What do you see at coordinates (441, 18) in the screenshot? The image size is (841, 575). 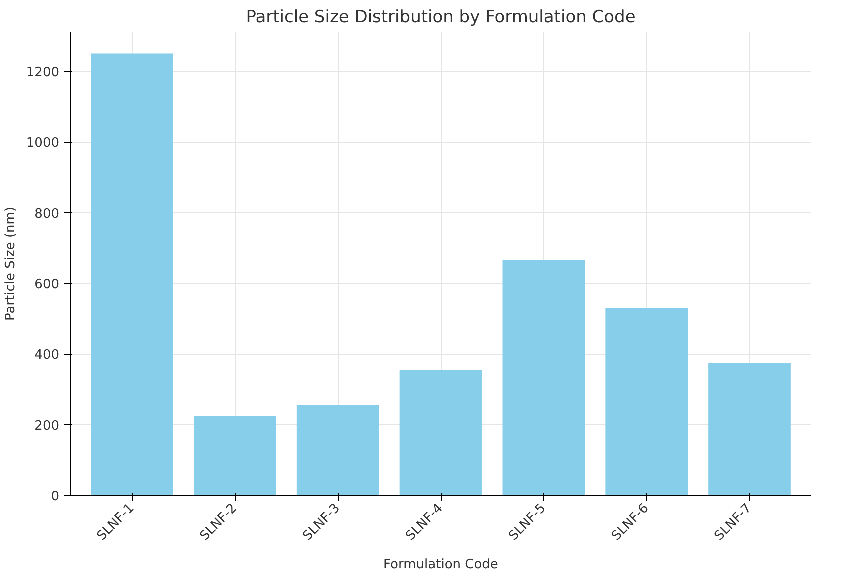 I see `chart-title: Particle Size Distribution by Formulation Code` at bounding box center [441, 18].